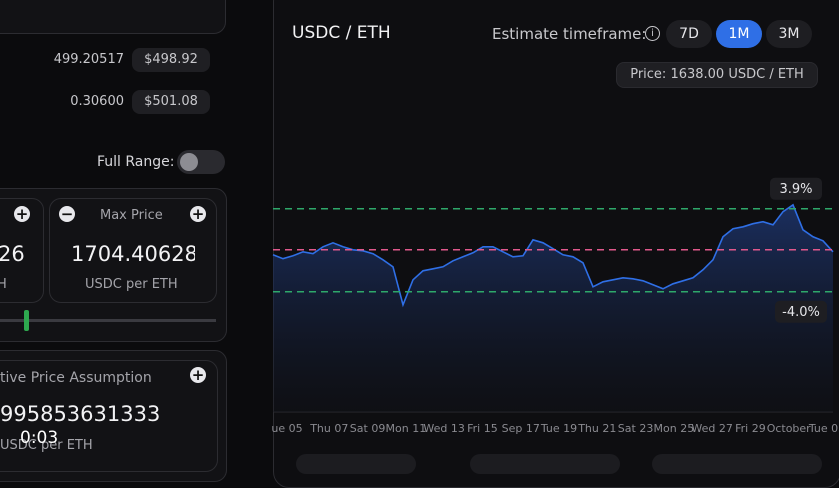 The width and height of the screenshot is (839, 488). I want to click on video-timestamp: 0:03, so click(39, 438).